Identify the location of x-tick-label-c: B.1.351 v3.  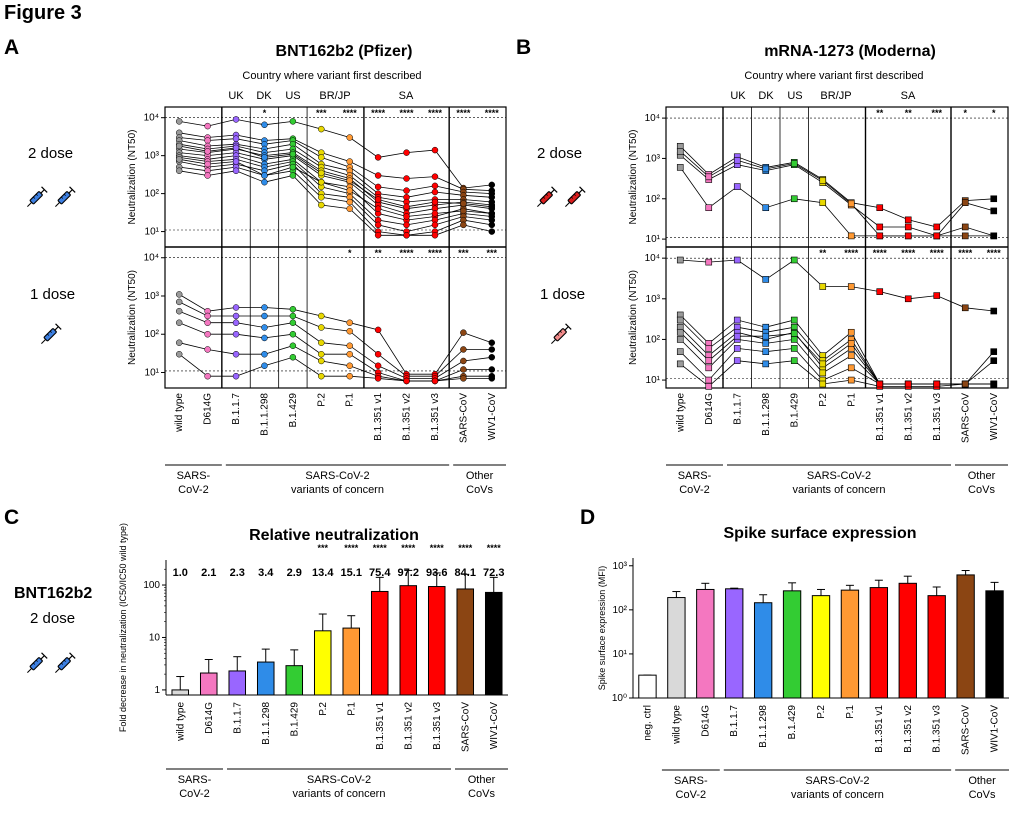
(437, 726).